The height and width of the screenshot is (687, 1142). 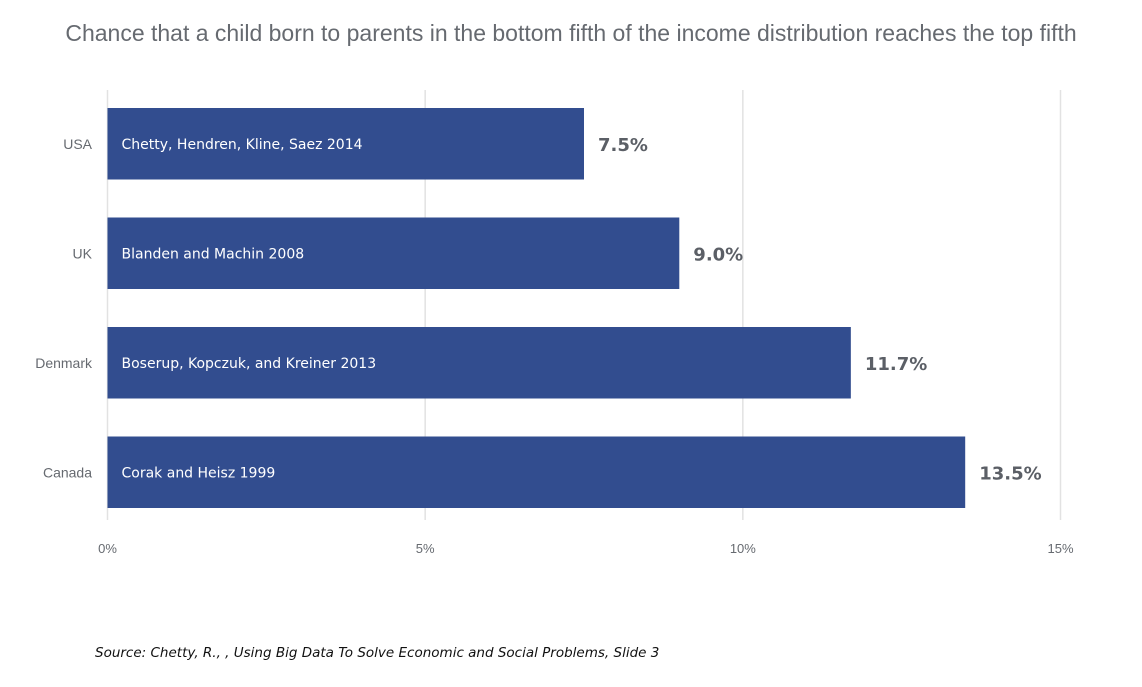 I want to click on value-label: 11.7%, so click(x=896, y=364).